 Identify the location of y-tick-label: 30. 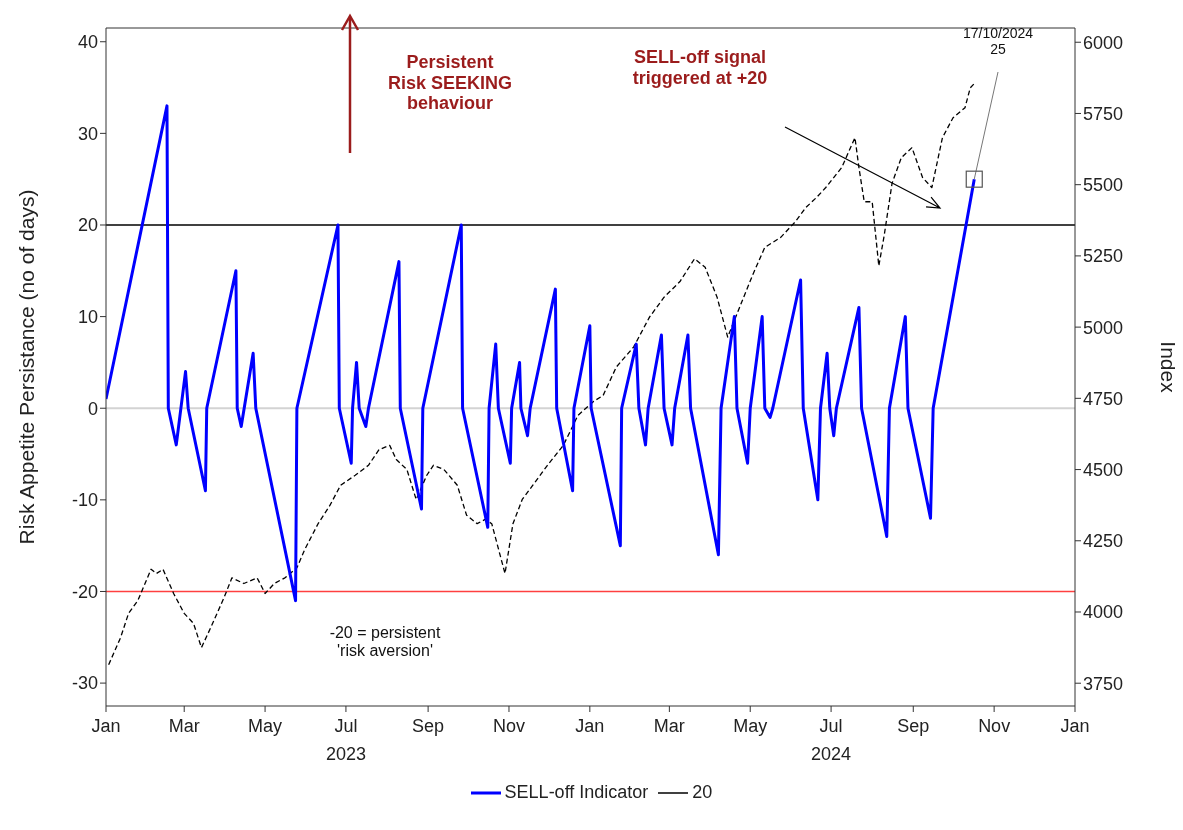
(87, 133).